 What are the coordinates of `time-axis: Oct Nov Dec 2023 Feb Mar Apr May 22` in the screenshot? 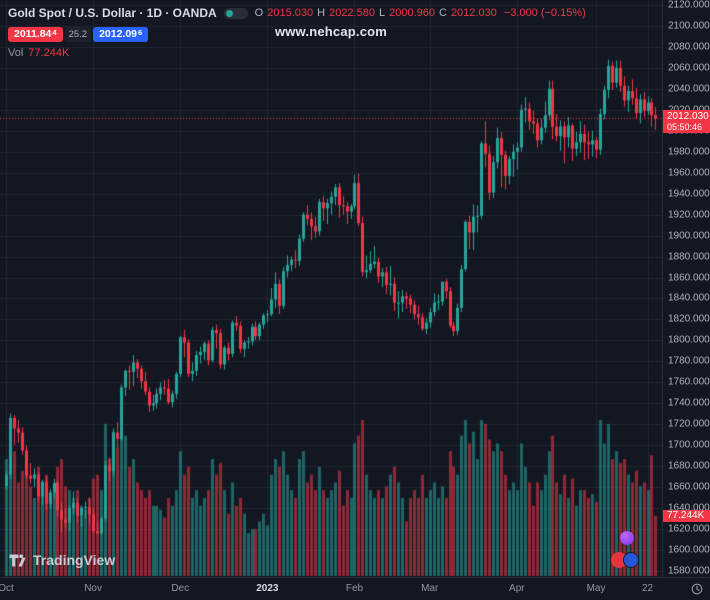 It's located at (355, 588).